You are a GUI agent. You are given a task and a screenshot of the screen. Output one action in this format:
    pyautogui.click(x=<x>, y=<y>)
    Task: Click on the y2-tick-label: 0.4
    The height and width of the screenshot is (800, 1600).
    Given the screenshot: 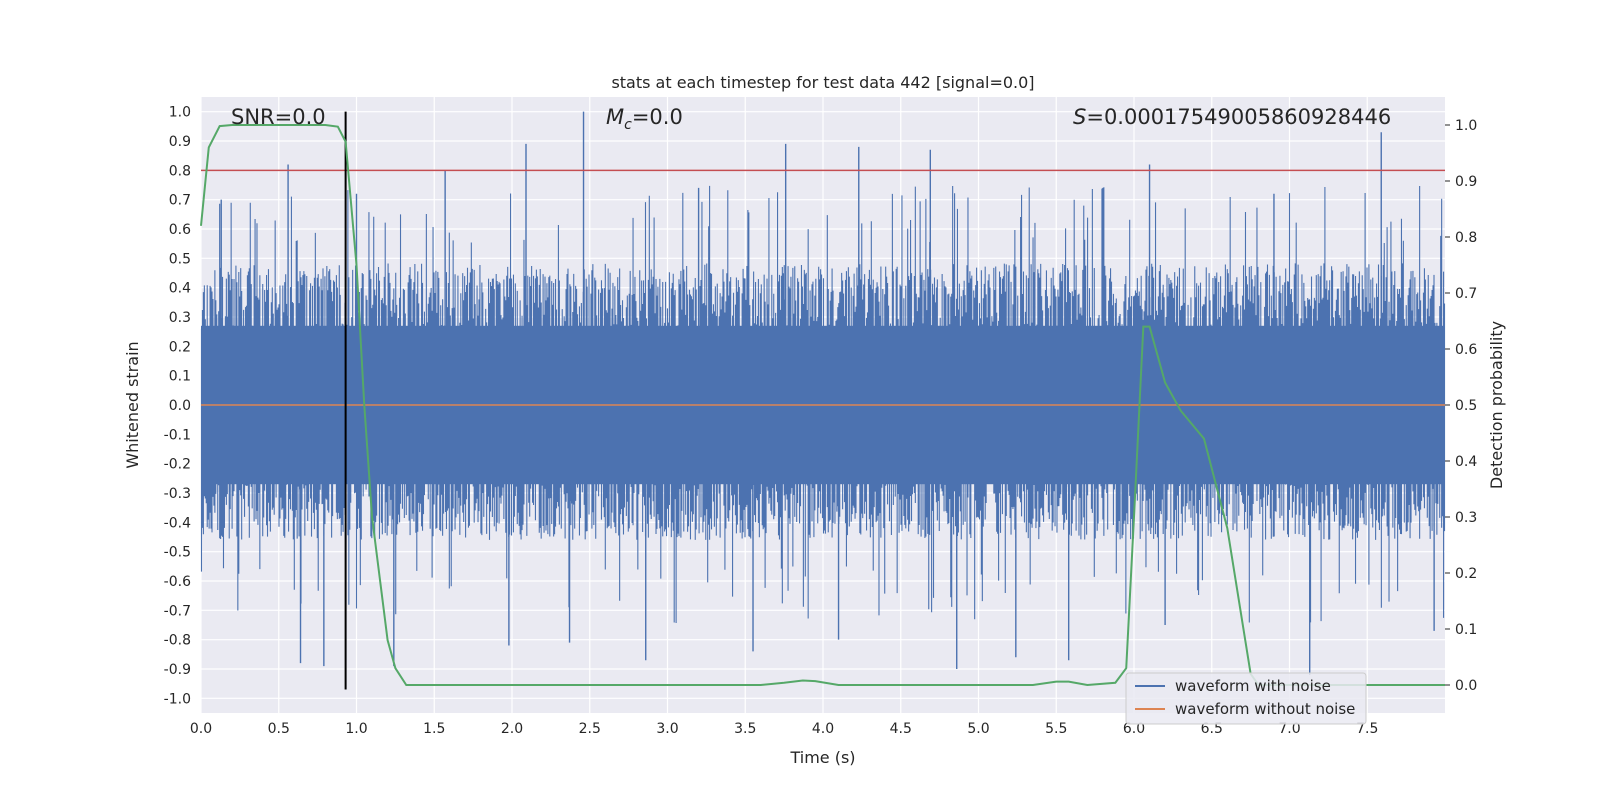 What is the action you would take?
    pyautogui.click(x=1466, y=462)
    